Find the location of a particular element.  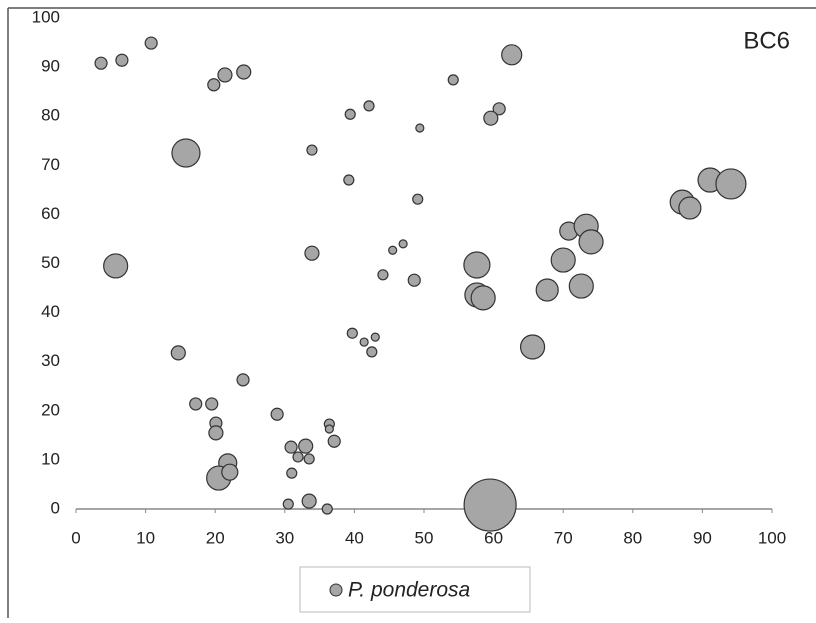

x-tick-label: 0 is located at coordinates (75, 537).